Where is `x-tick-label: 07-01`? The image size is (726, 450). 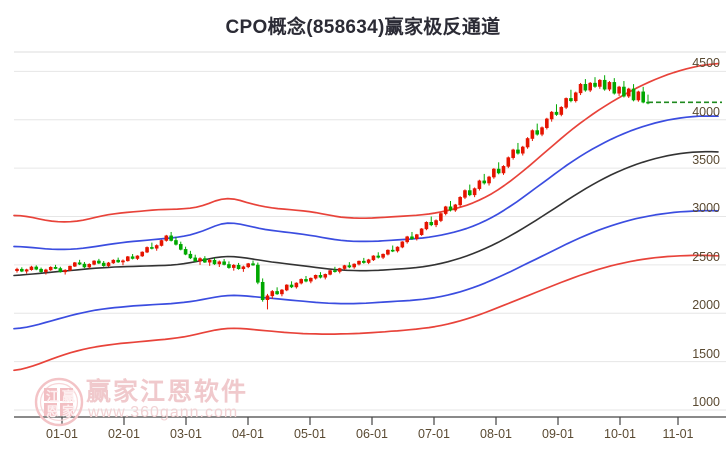 x-tick-label: 07-01 is located at coordinates (434, 434).